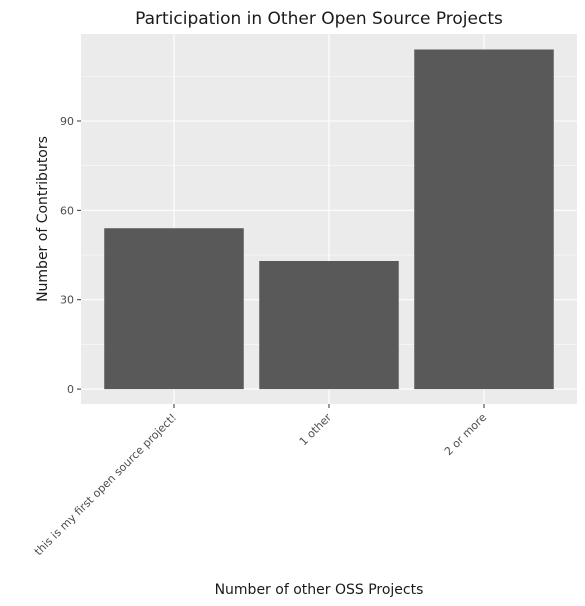 This screenshot has height=606, width=585. Describe the element at coordinates (319, 590) in the screenshot. I see `x-axis-title: Number of other OSS Projects` at that location.